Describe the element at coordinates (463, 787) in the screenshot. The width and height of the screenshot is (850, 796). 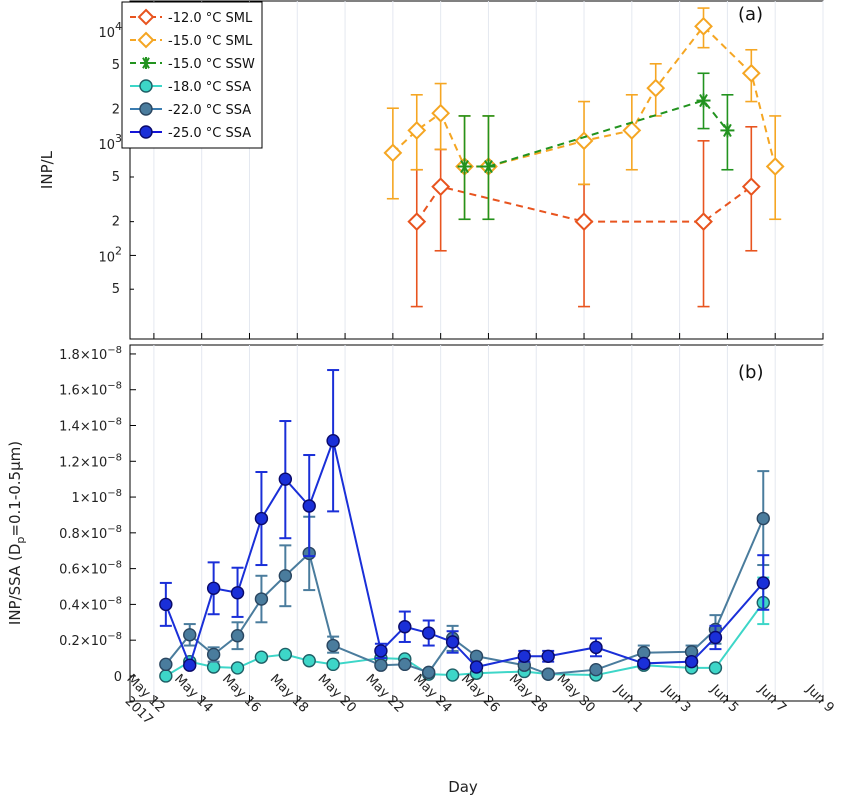
I see `x-axis-label: Day` at that location.